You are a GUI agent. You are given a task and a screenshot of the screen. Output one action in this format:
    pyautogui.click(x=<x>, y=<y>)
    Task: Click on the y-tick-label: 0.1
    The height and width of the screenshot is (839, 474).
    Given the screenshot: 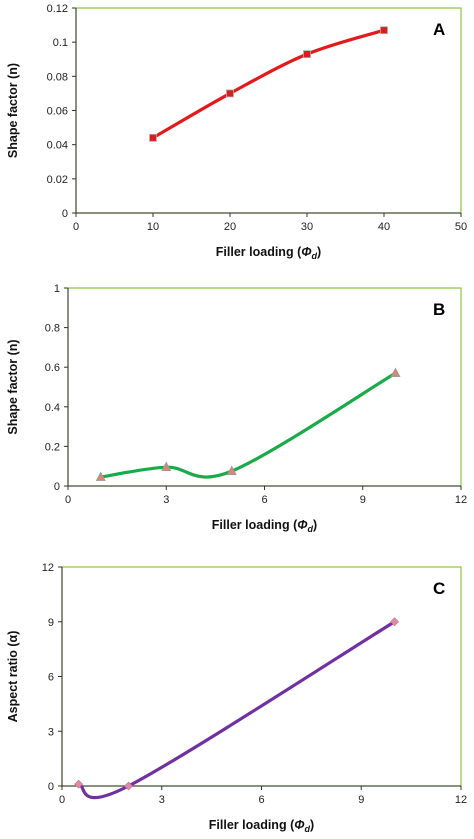 What is the action you would take?
    pyautogui.click(x=60, y=43)
    